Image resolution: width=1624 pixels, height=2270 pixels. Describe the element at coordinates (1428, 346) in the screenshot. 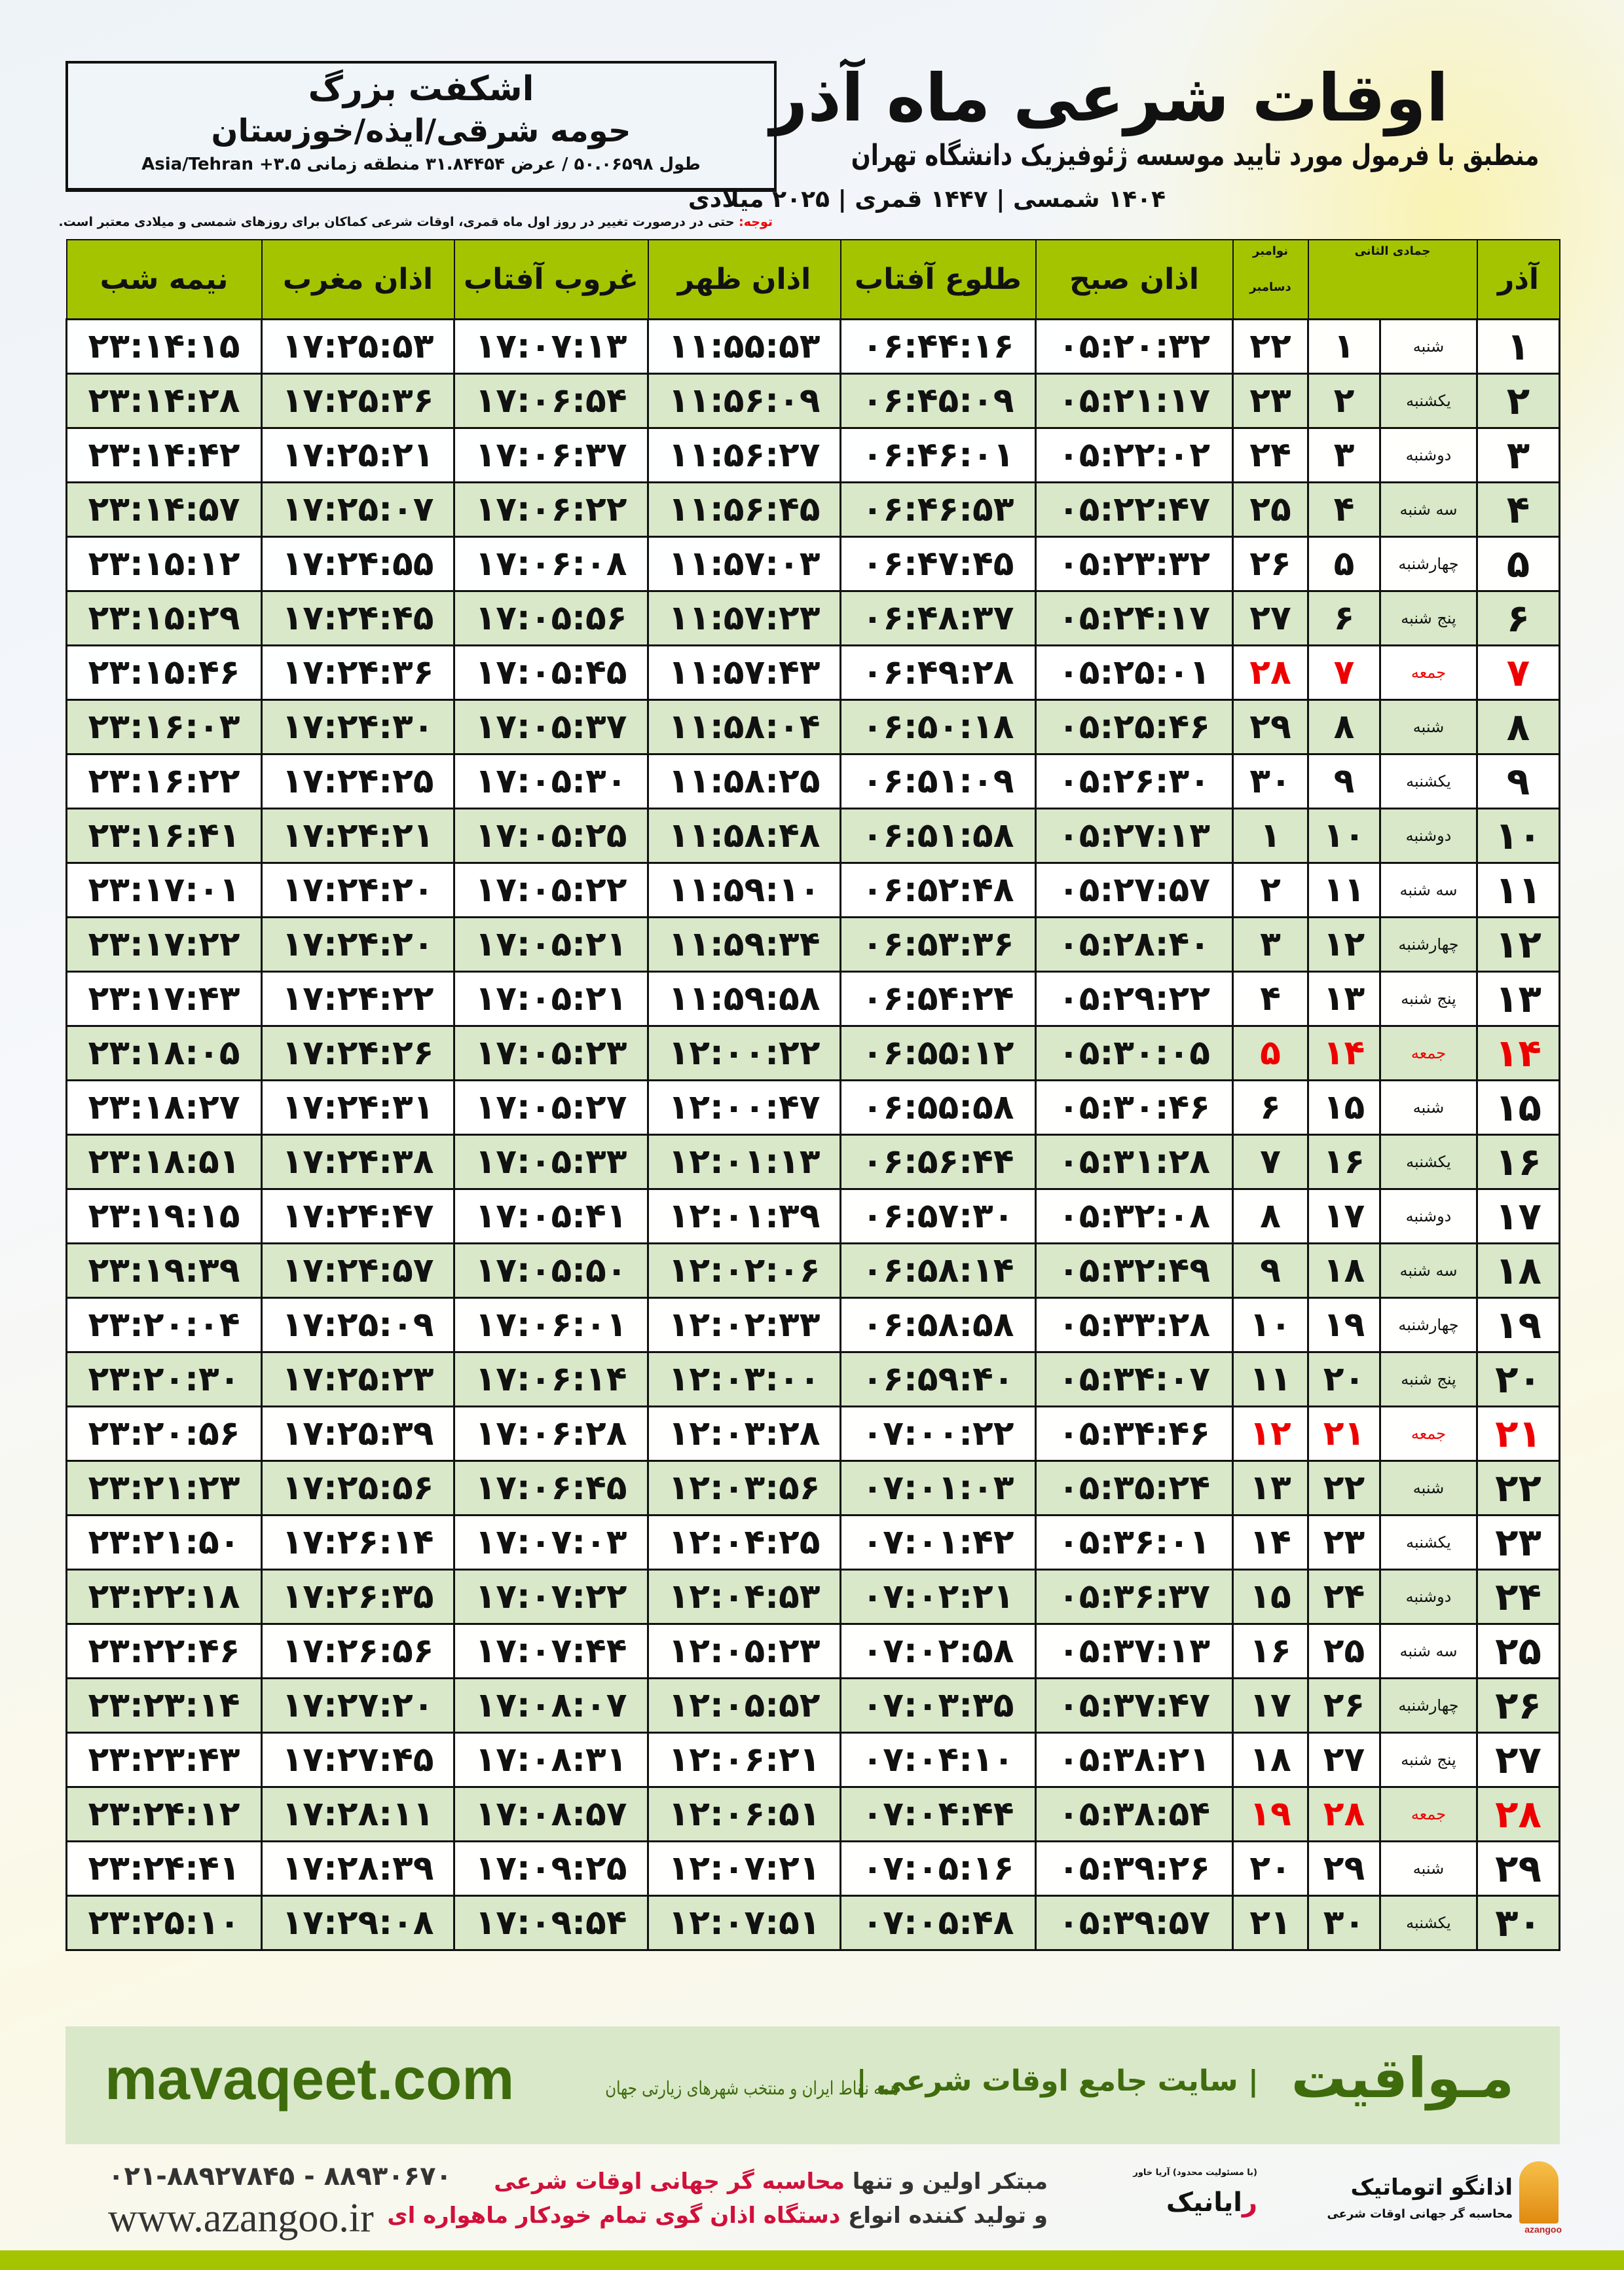

I see `cell-weekday: شنبه` at that location.